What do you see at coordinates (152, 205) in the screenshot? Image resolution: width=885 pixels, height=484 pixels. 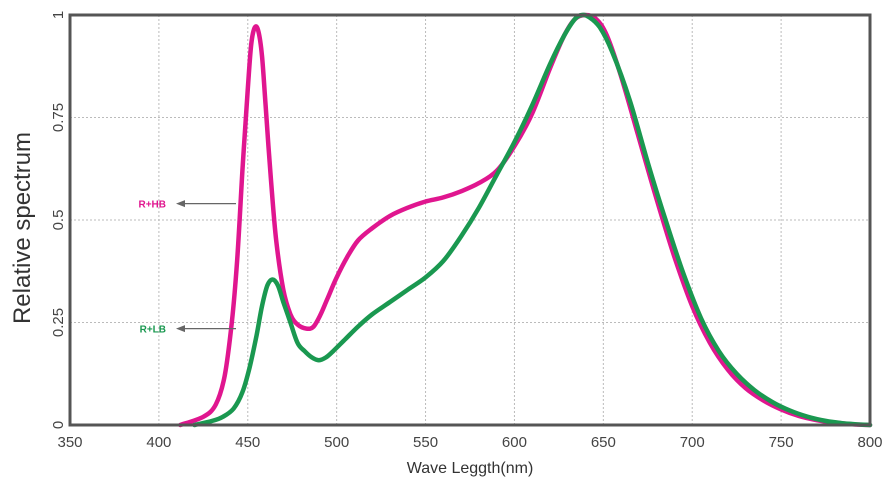 I see `series-annotation-label: R+HB` at bounding box center [152, 205].